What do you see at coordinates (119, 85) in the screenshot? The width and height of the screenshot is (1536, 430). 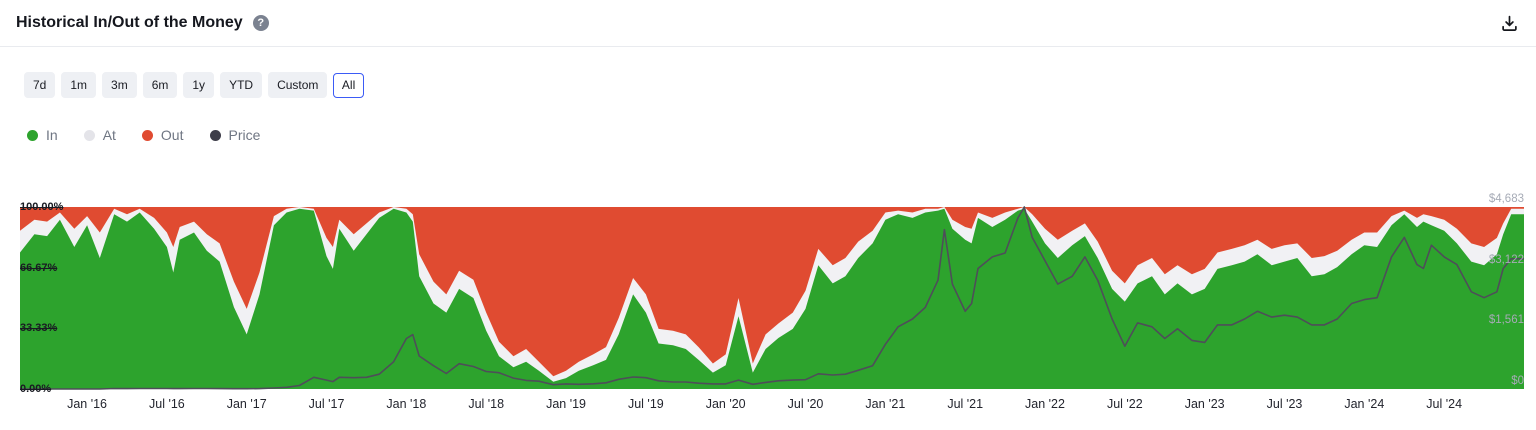 I see `range-button-3m: 3m` at bounding box center [119, 85].